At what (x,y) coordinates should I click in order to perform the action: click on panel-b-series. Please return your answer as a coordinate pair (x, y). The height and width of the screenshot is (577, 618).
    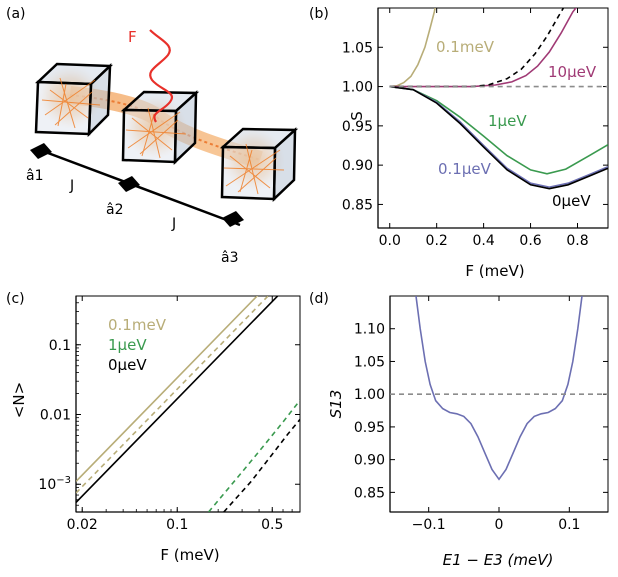
    Looking at the image, I should click on (498, 99).